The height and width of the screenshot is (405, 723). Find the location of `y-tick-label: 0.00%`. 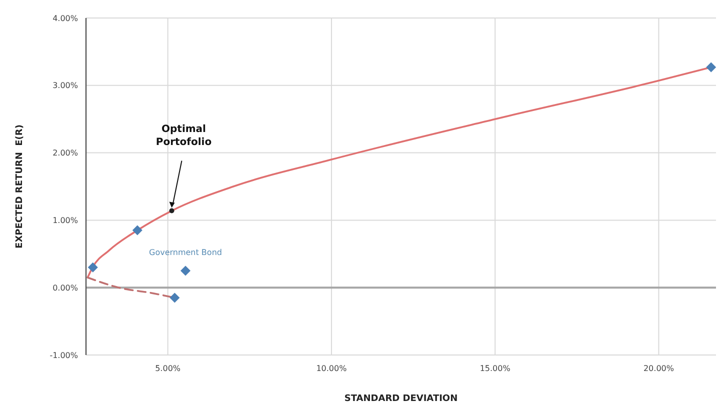

y-tick-label: 0.00% is located at coordinates (65, 287).